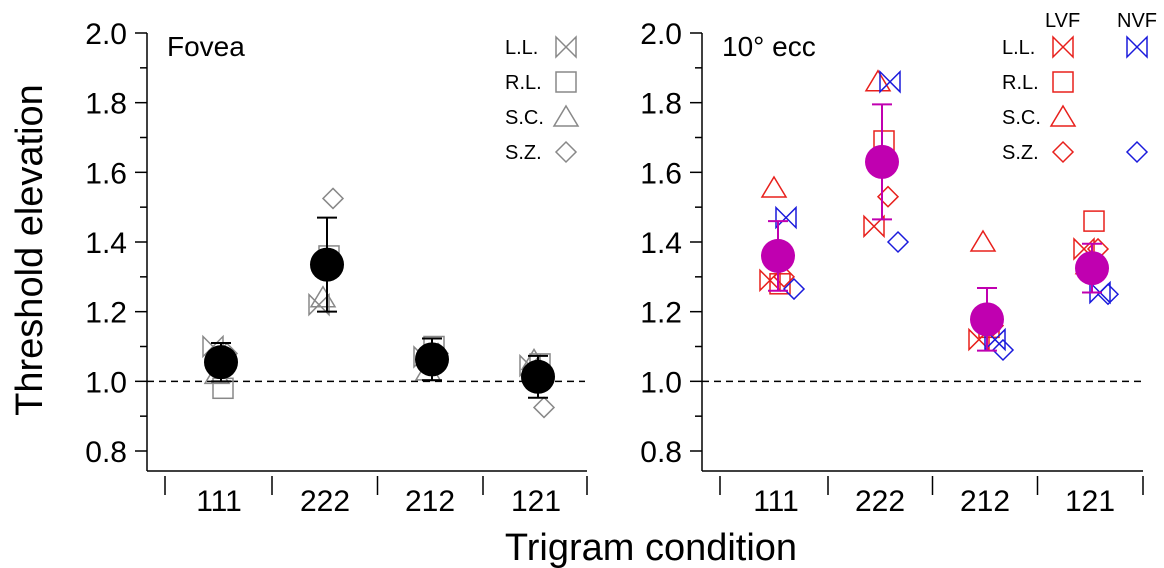 The height and width of the screenshot is (568, 1164). Describe the element at coordinates (1062, 21) in the screenshot. I see `legend-column-header: LVF` at that location.